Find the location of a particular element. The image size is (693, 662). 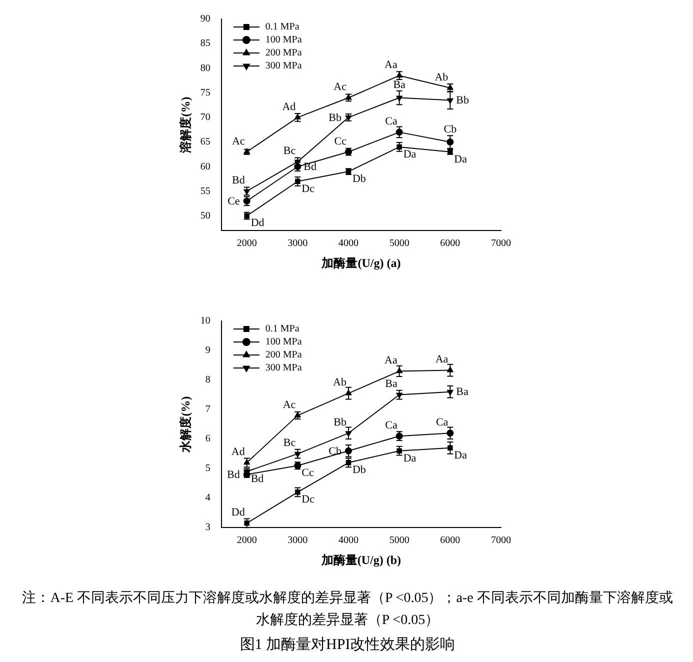

y-tick-label: 60 is located at coordinates (205, 166).